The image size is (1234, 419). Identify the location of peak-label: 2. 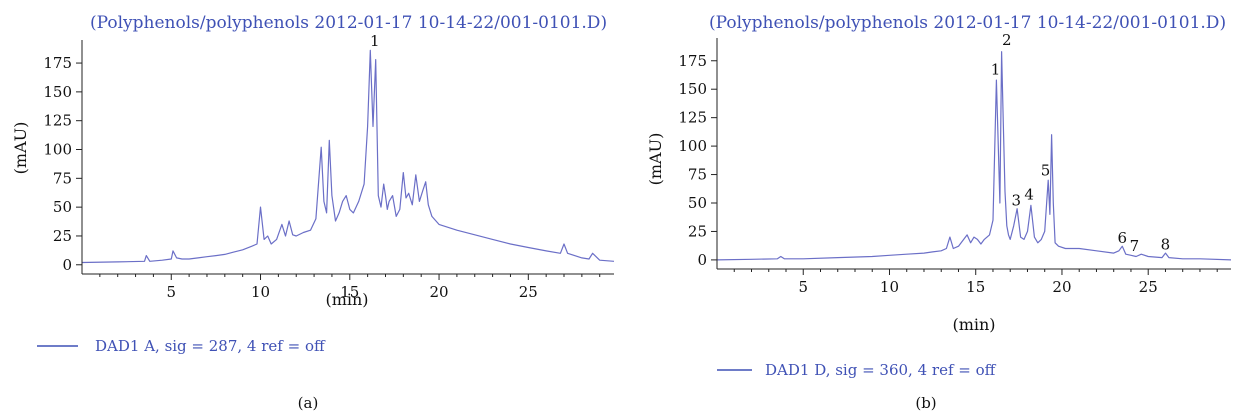
(1007, 40).